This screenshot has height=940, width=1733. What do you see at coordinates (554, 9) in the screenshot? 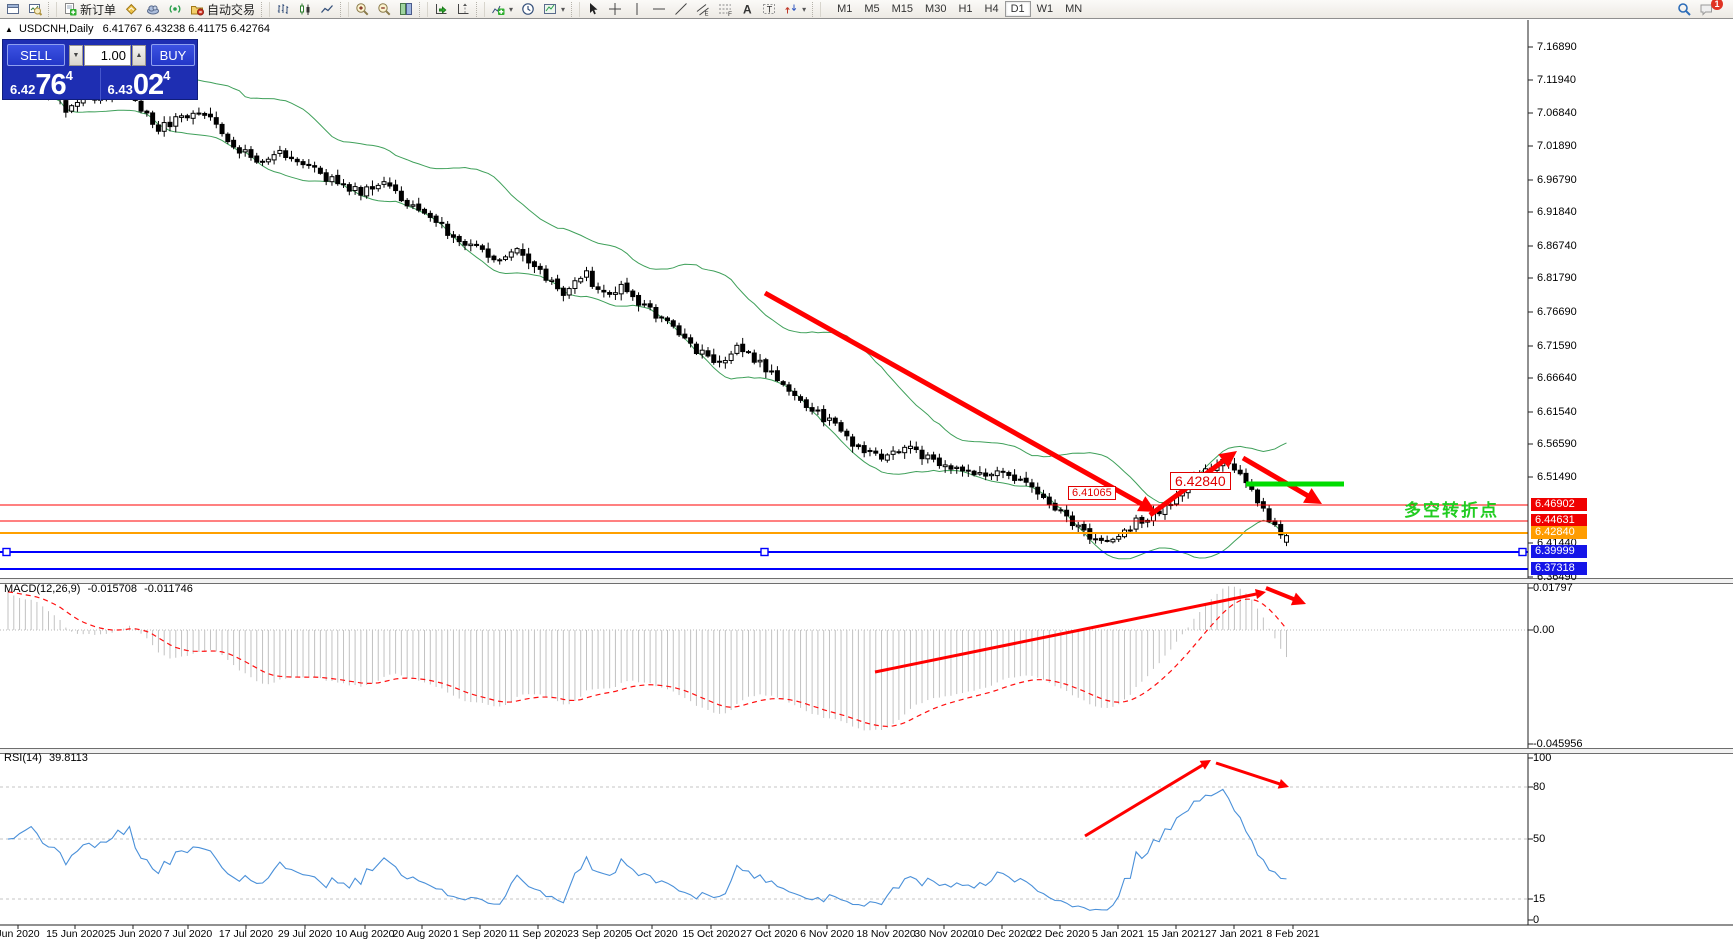
I see `toolbar-templates-button: ▾` at bounding box center [554, 9].